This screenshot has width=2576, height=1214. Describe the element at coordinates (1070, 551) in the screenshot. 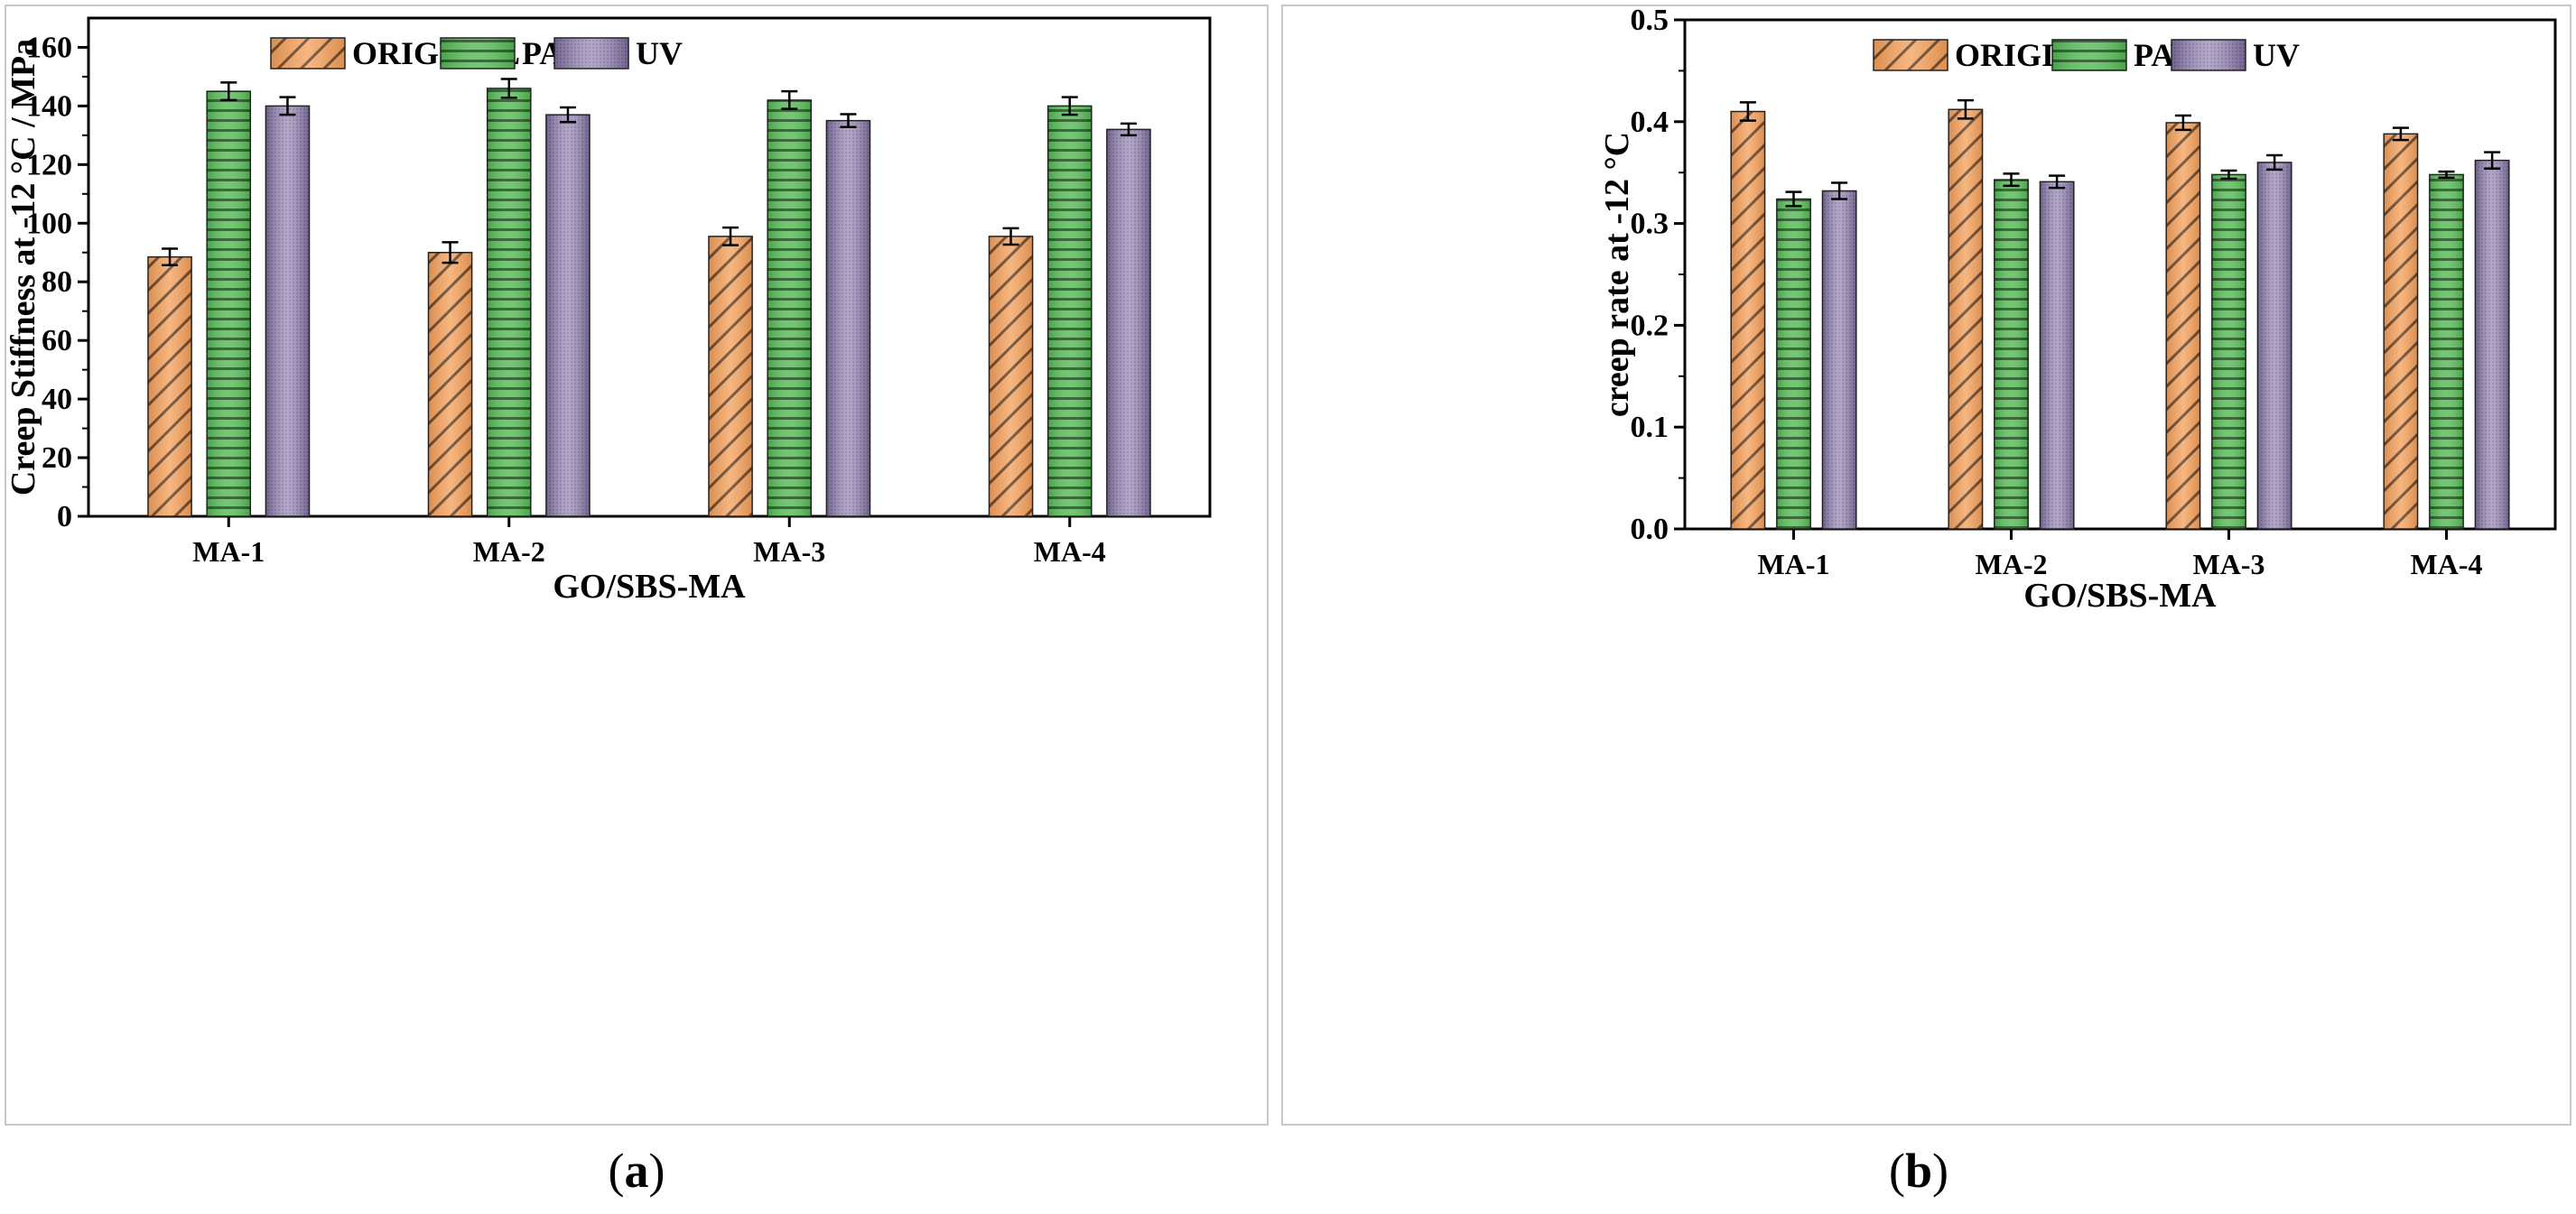

I see `x-tick-label-a: MA-4` at that location.